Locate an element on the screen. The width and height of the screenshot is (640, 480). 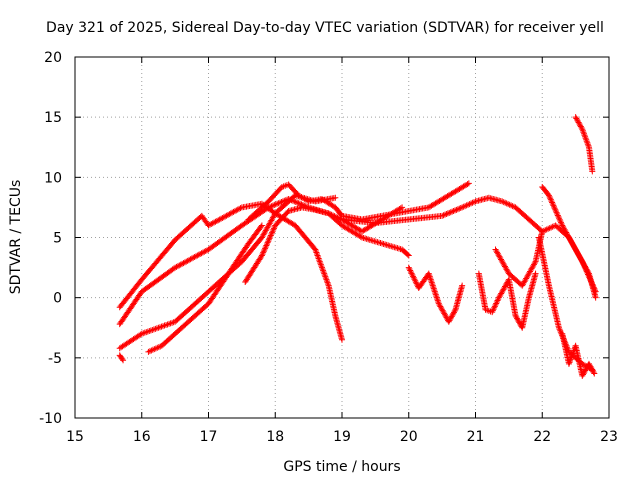
y-tick-label: 5 is located at coordinates (57, 239).